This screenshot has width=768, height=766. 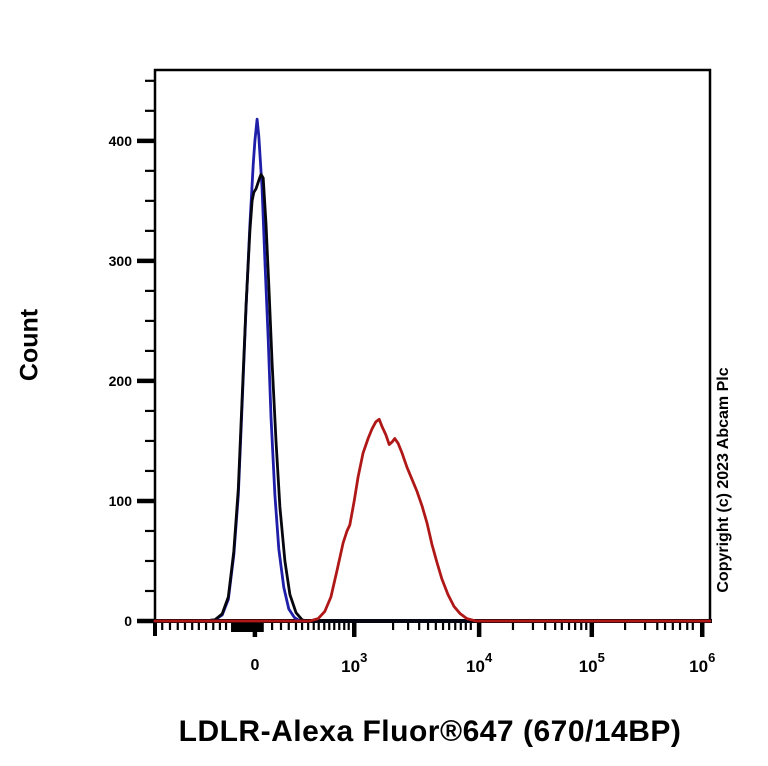 What do you see at coordinates (128, 621) in the screenshot?
I see `y-tick-label: 0` at bounding box center [128, 621].